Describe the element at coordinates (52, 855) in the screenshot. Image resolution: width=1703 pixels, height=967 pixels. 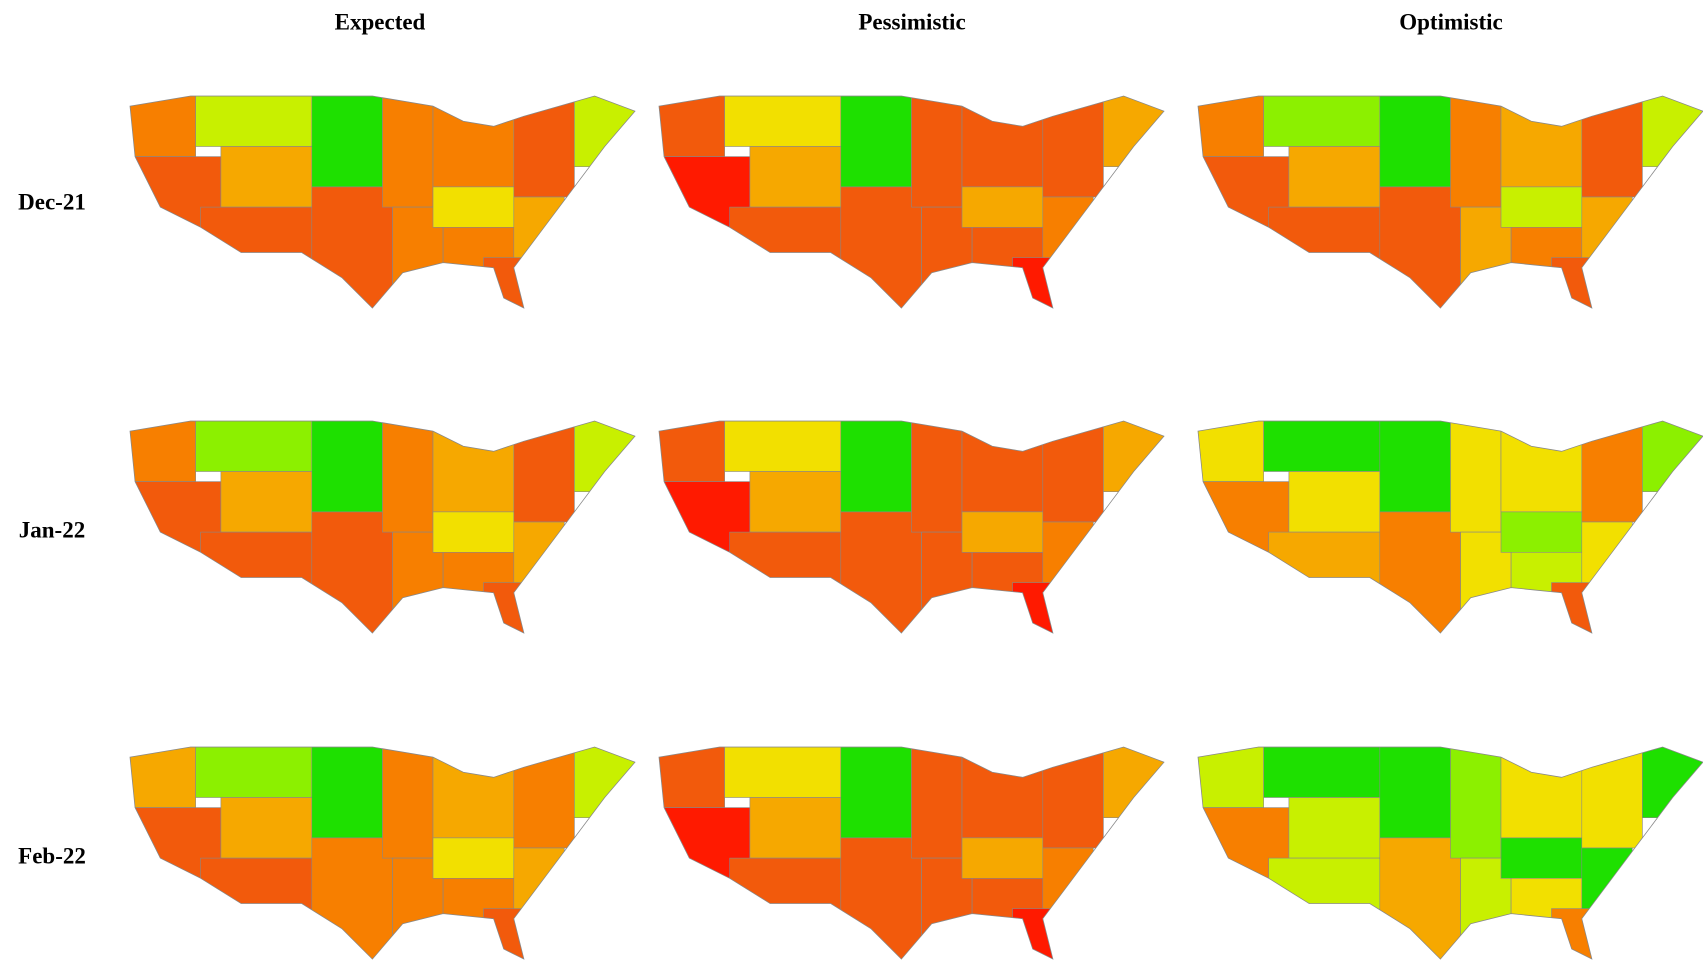
I see `row-label: Feb-22` at that location.